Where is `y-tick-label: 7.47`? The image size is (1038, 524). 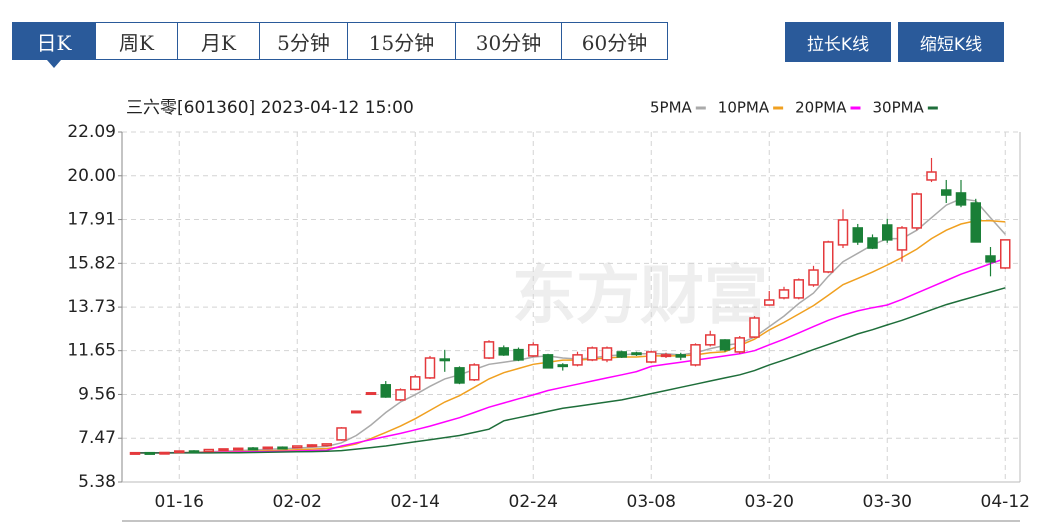
y-tick-label: 7.47 is located at coordinates (97, 438).